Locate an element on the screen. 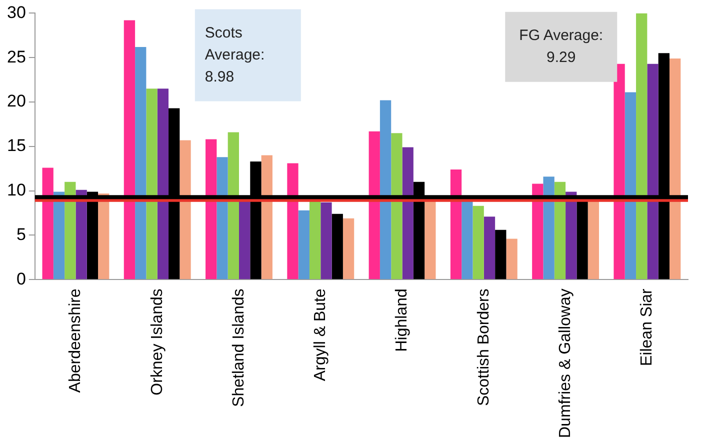 This screenshot has height=441, width=718. x-tick-label: Argyll & Bute is located at coordinates (321, 335).